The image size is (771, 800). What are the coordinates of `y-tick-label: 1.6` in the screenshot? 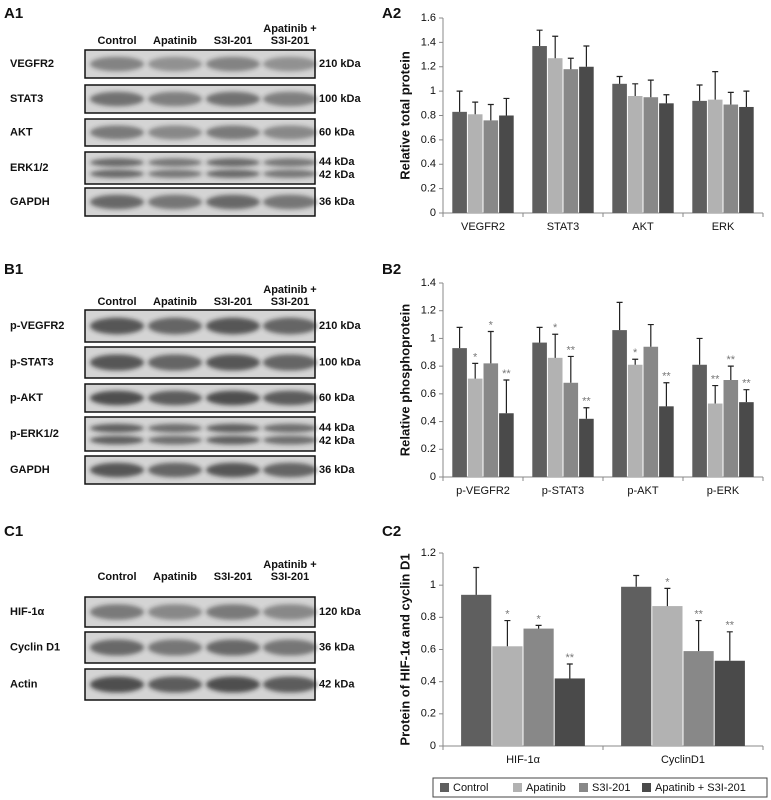 It's located at (428, 18).